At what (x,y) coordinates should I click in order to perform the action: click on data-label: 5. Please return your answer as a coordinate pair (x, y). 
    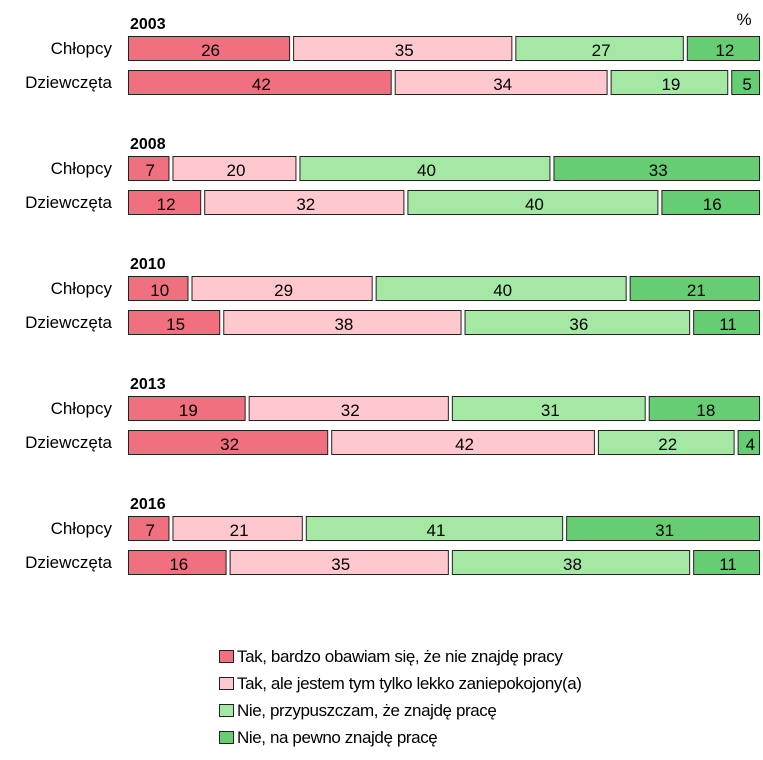
    Looking at the image, I should click on (746, 84).